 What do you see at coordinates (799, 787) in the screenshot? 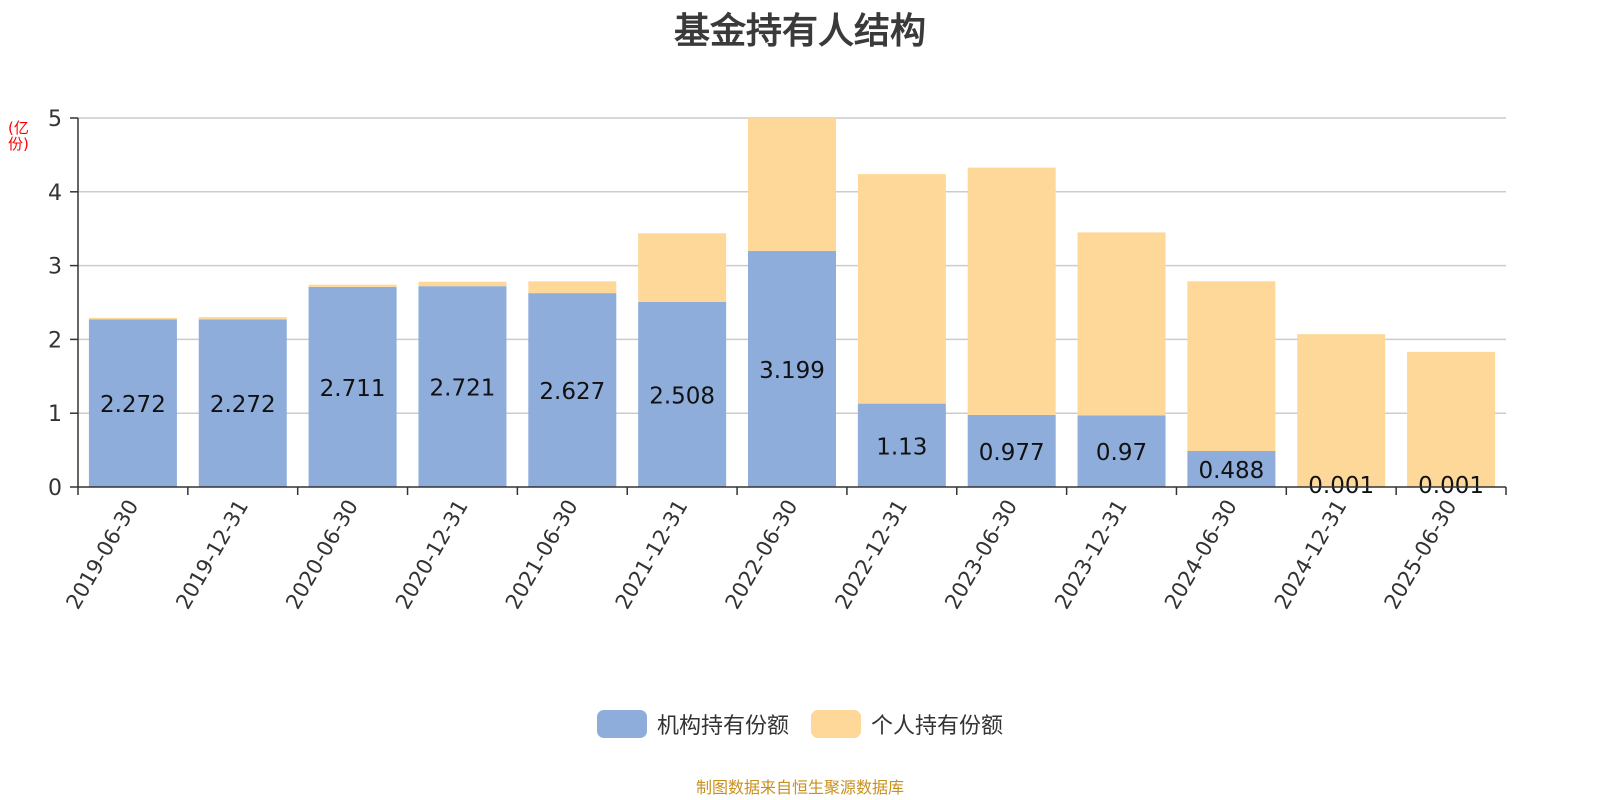
I see `source-note: 制图数据来自恒生聚源数据库` at bounding box center [799, 787].